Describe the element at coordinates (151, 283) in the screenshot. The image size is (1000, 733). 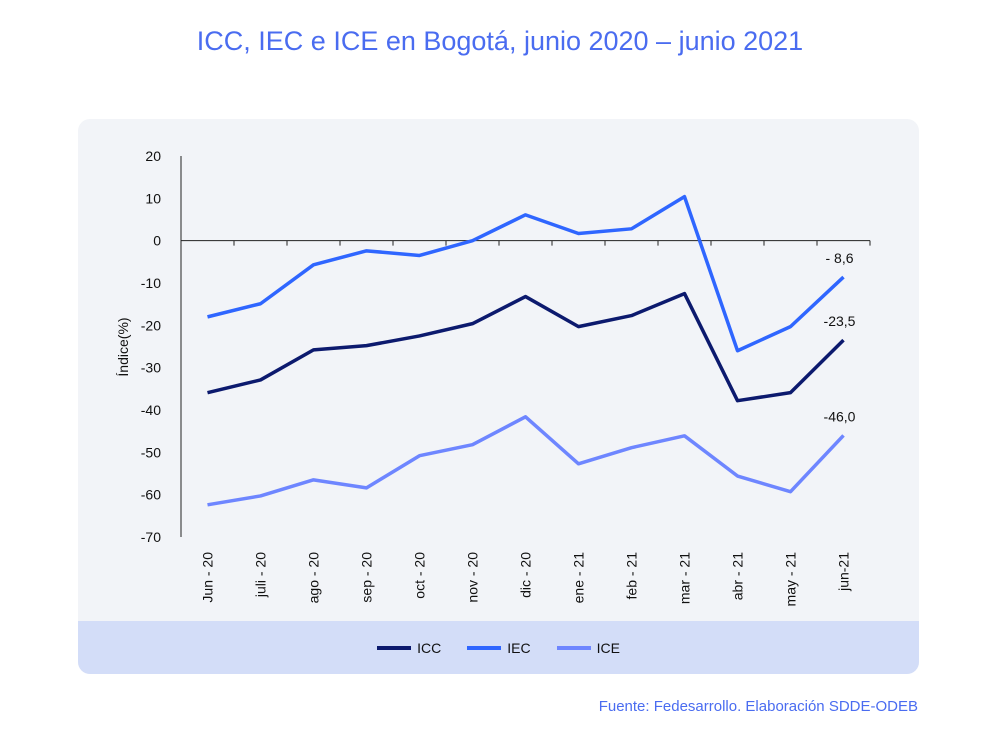
I see `y-tick-label: -10` at that location.